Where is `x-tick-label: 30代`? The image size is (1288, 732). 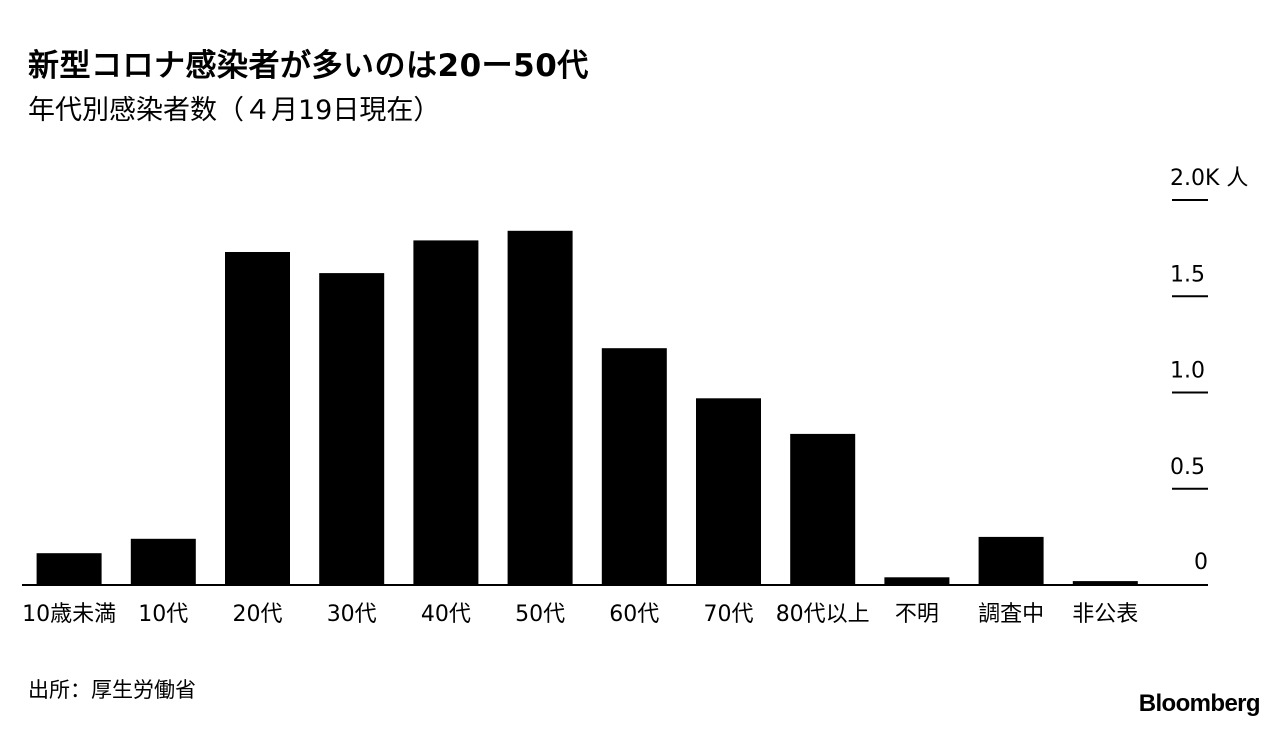
x-tick-label: 30代 is located at coordinates (352, 614).